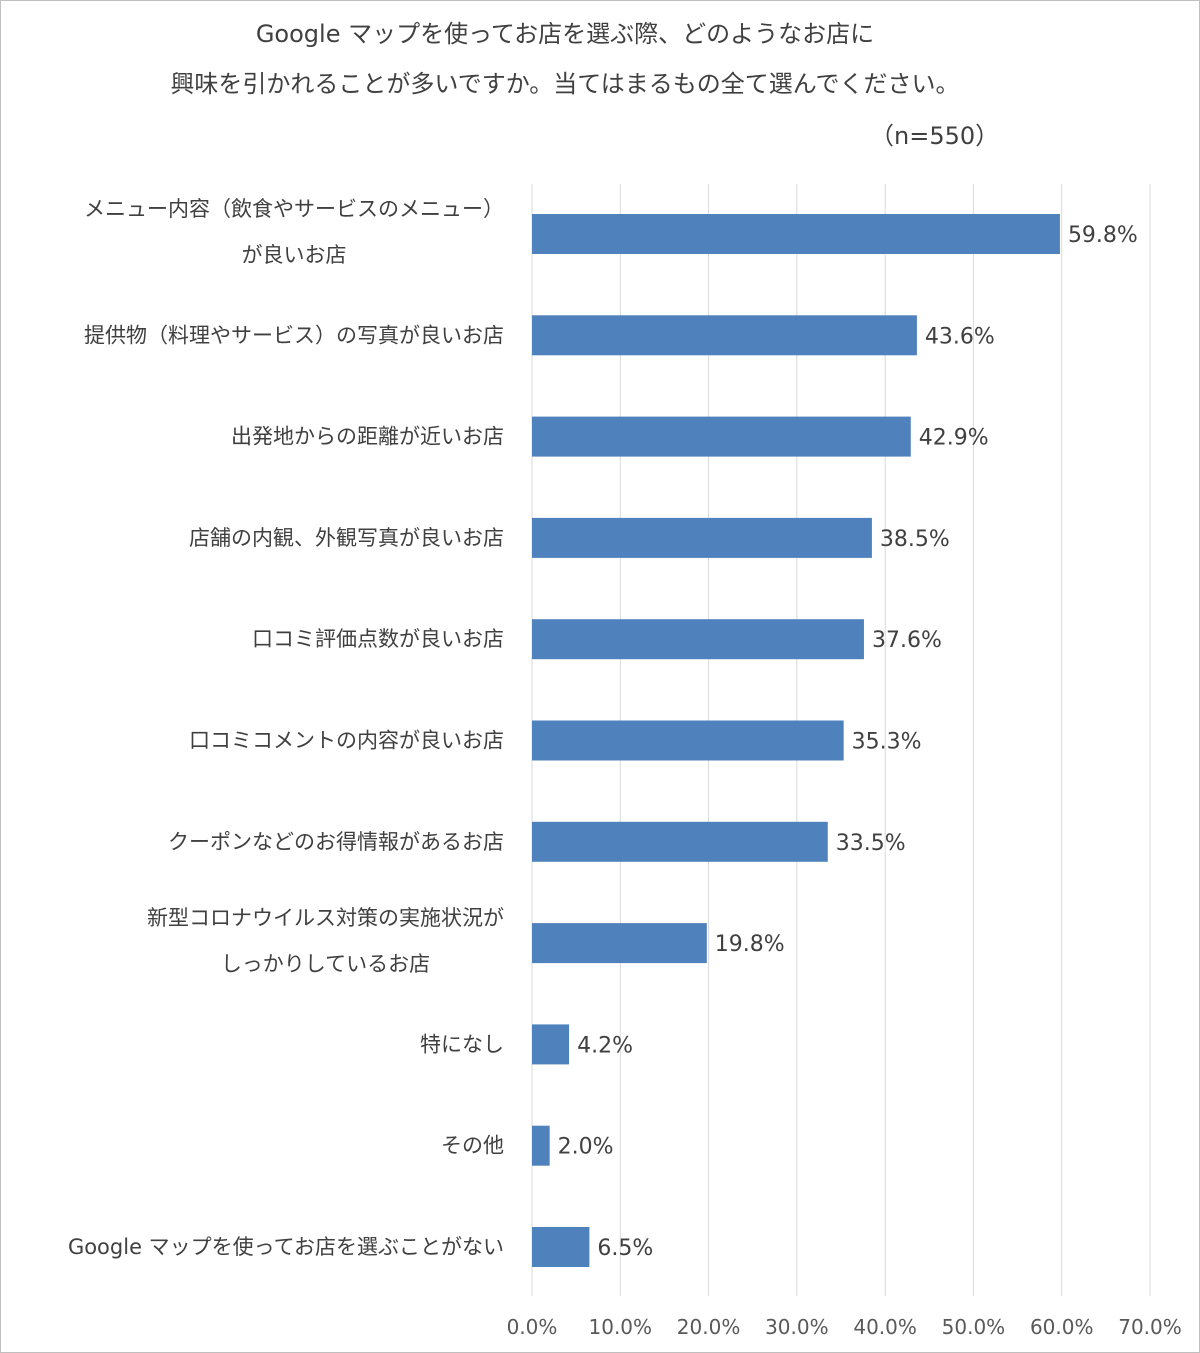 The image size is (1200, 1353). I want to click on x-tick-label: 50.0%, so click(974, 1327).